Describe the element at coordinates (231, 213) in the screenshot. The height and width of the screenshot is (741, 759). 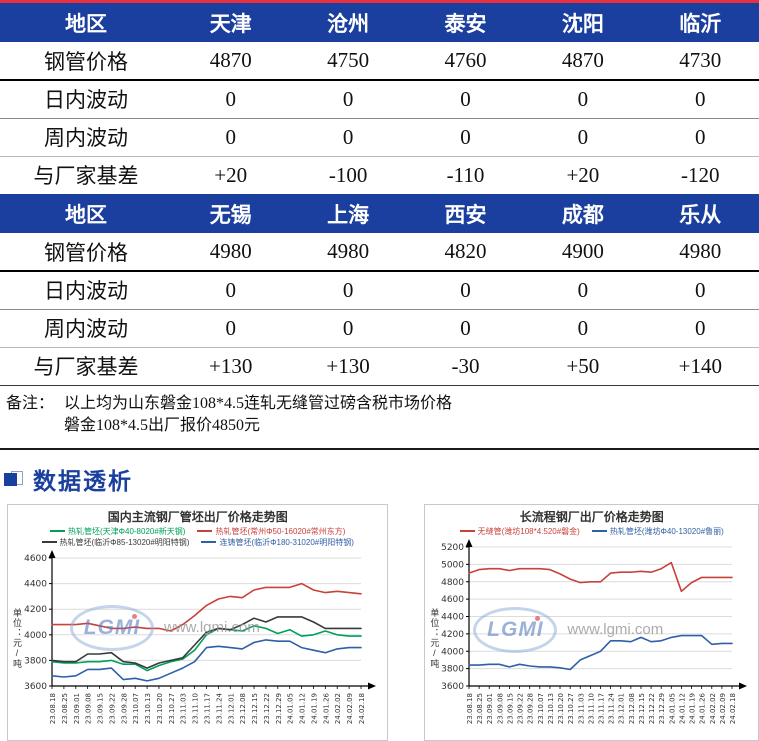
I see `table-header-cell: 无锡` at that location.